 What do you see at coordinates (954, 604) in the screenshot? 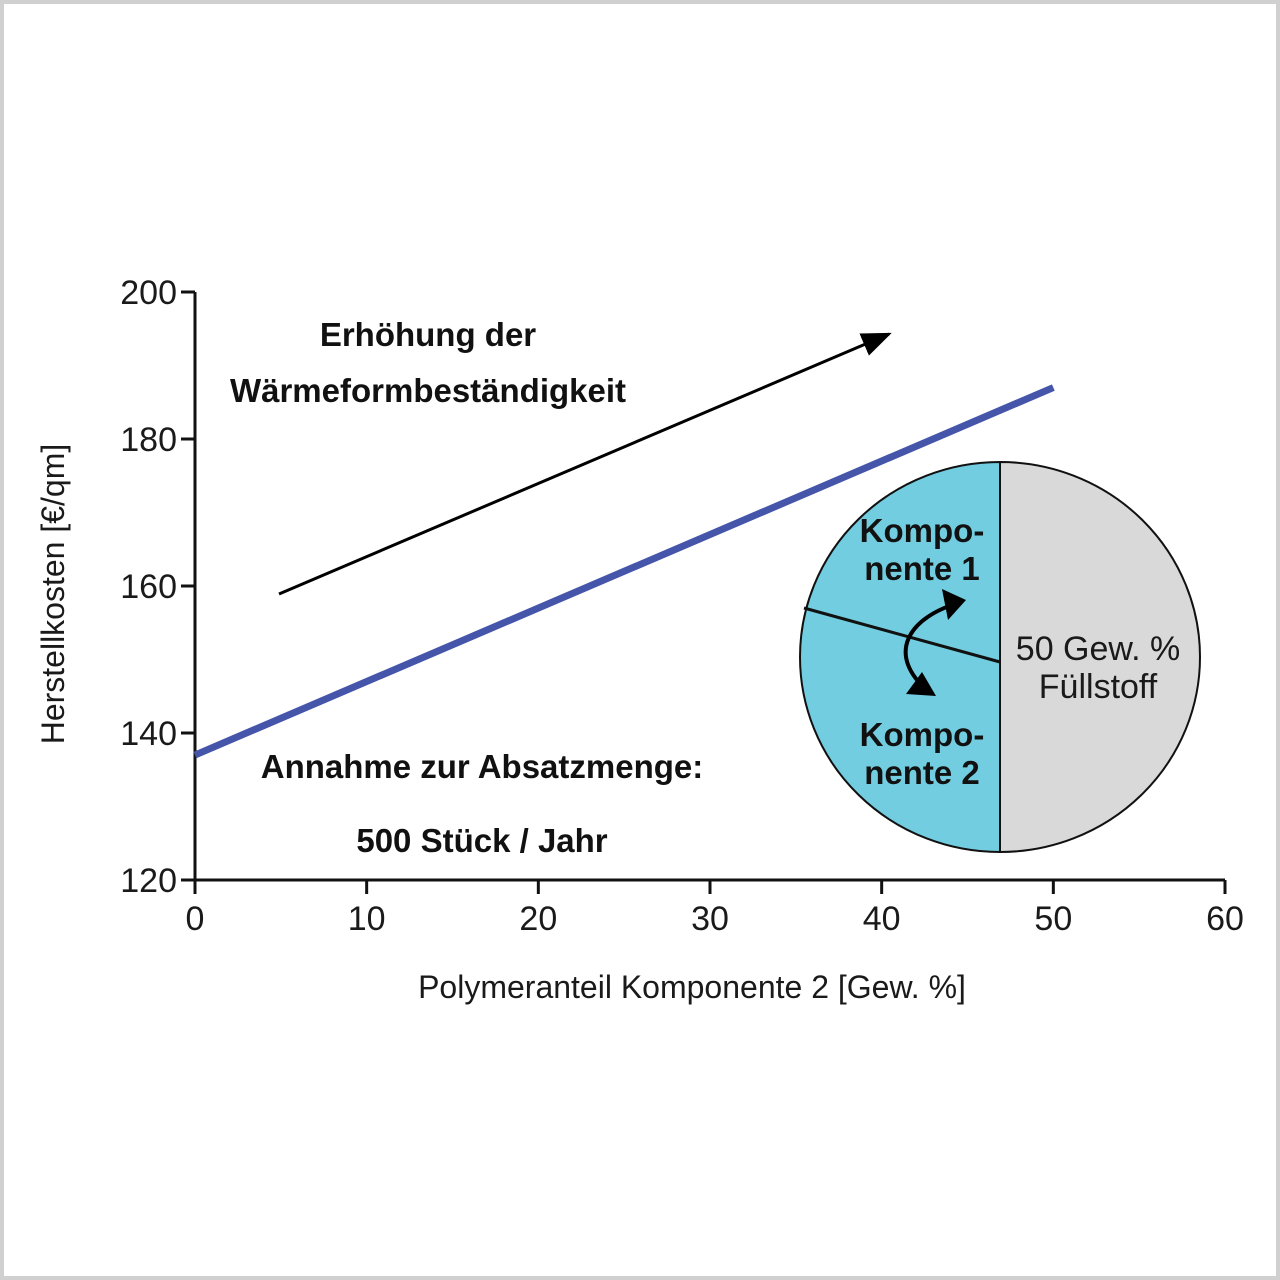
I see `pie-arrowhead-top` at bounding box center [954, 604].